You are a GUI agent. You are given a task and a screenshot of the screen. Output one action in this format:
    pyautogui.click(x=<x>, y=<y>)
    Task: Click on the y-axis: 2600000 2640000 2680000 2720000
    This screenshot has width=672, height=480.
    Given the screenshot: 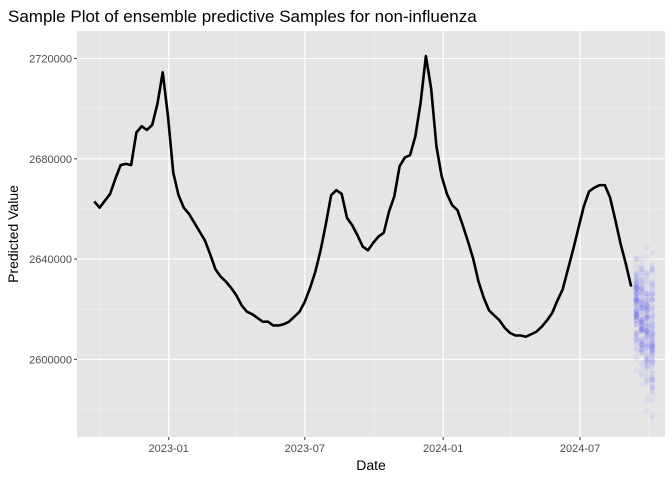 What is the action you would take?
    pyautogui.click(x=53, y=210)
    